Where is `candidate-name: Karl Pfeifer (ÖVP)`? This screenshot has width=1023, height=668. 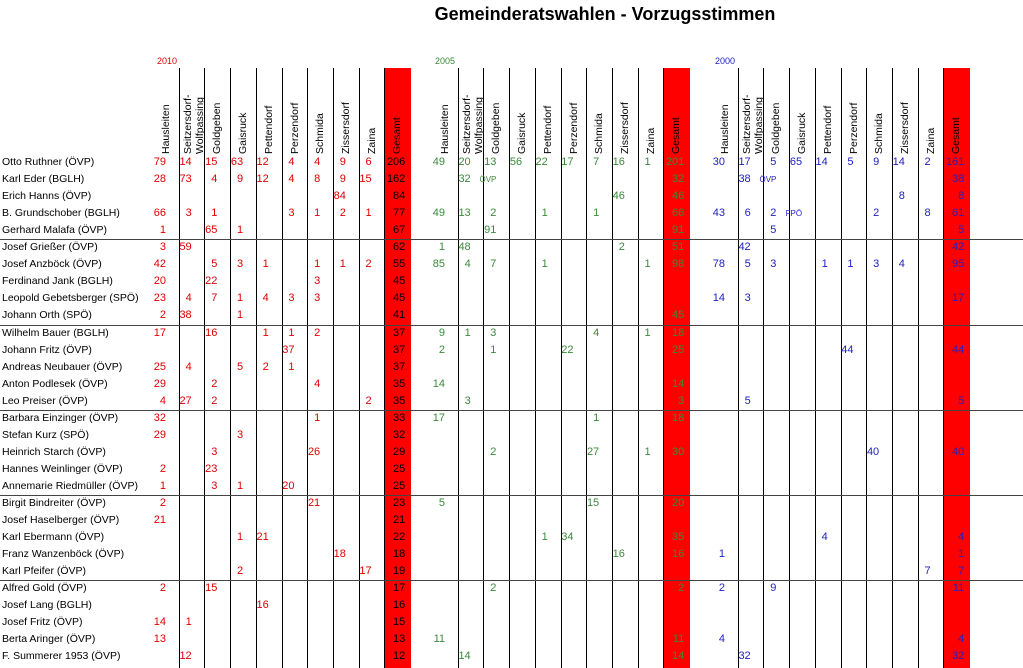 candidate-name: Karl Pfeifer (ÖVP) is located at coordinates (44, 571).